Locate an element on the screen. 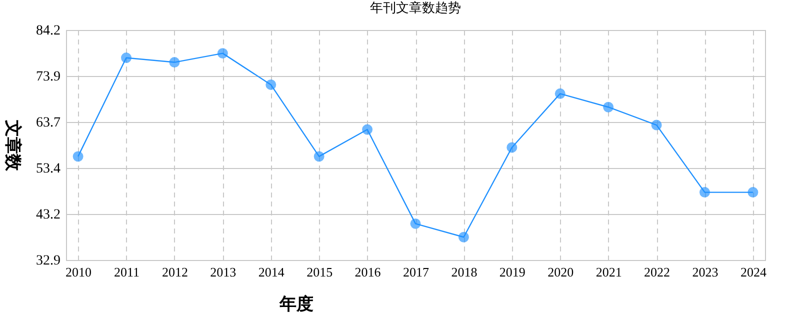 The image size is (790, 330). x-tick-label: 2012 is located at coordinates (175, 272).